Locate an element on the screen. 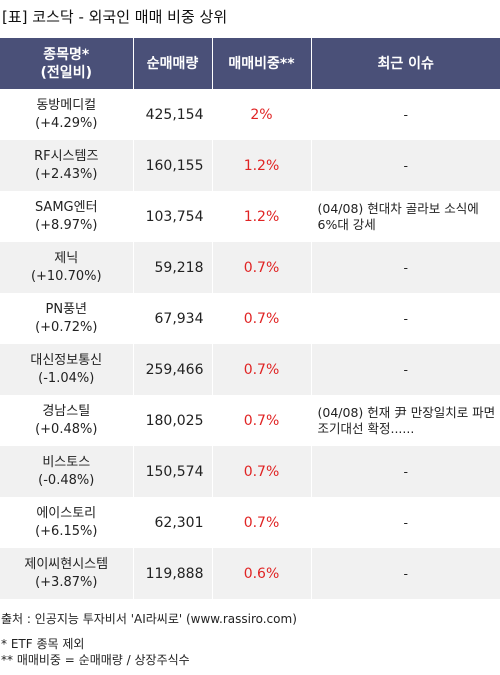 The height and width of the screenshot is (675, 500). stock-change: (+10.70%) is located at coordinates (66, 276).